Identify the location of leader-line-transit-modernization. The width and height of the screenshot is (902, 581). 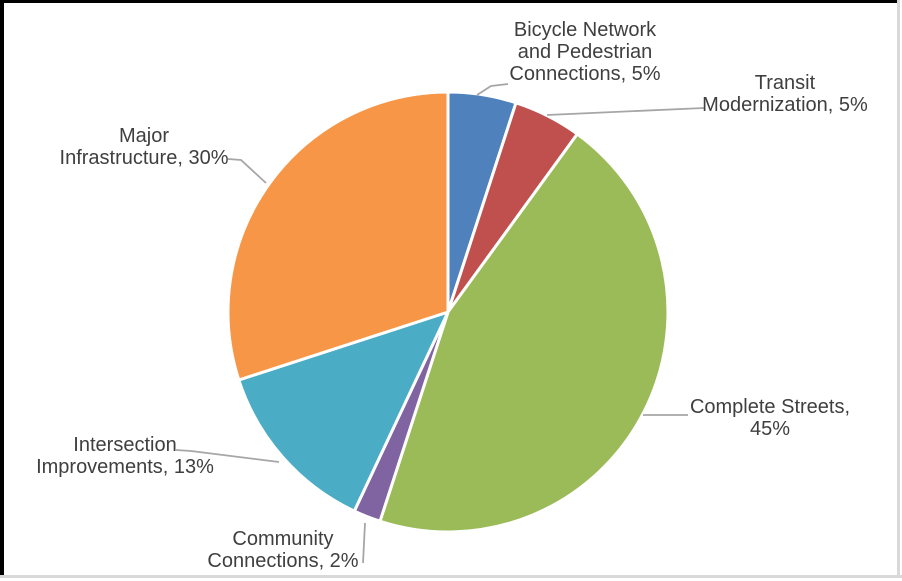
(625, 111).